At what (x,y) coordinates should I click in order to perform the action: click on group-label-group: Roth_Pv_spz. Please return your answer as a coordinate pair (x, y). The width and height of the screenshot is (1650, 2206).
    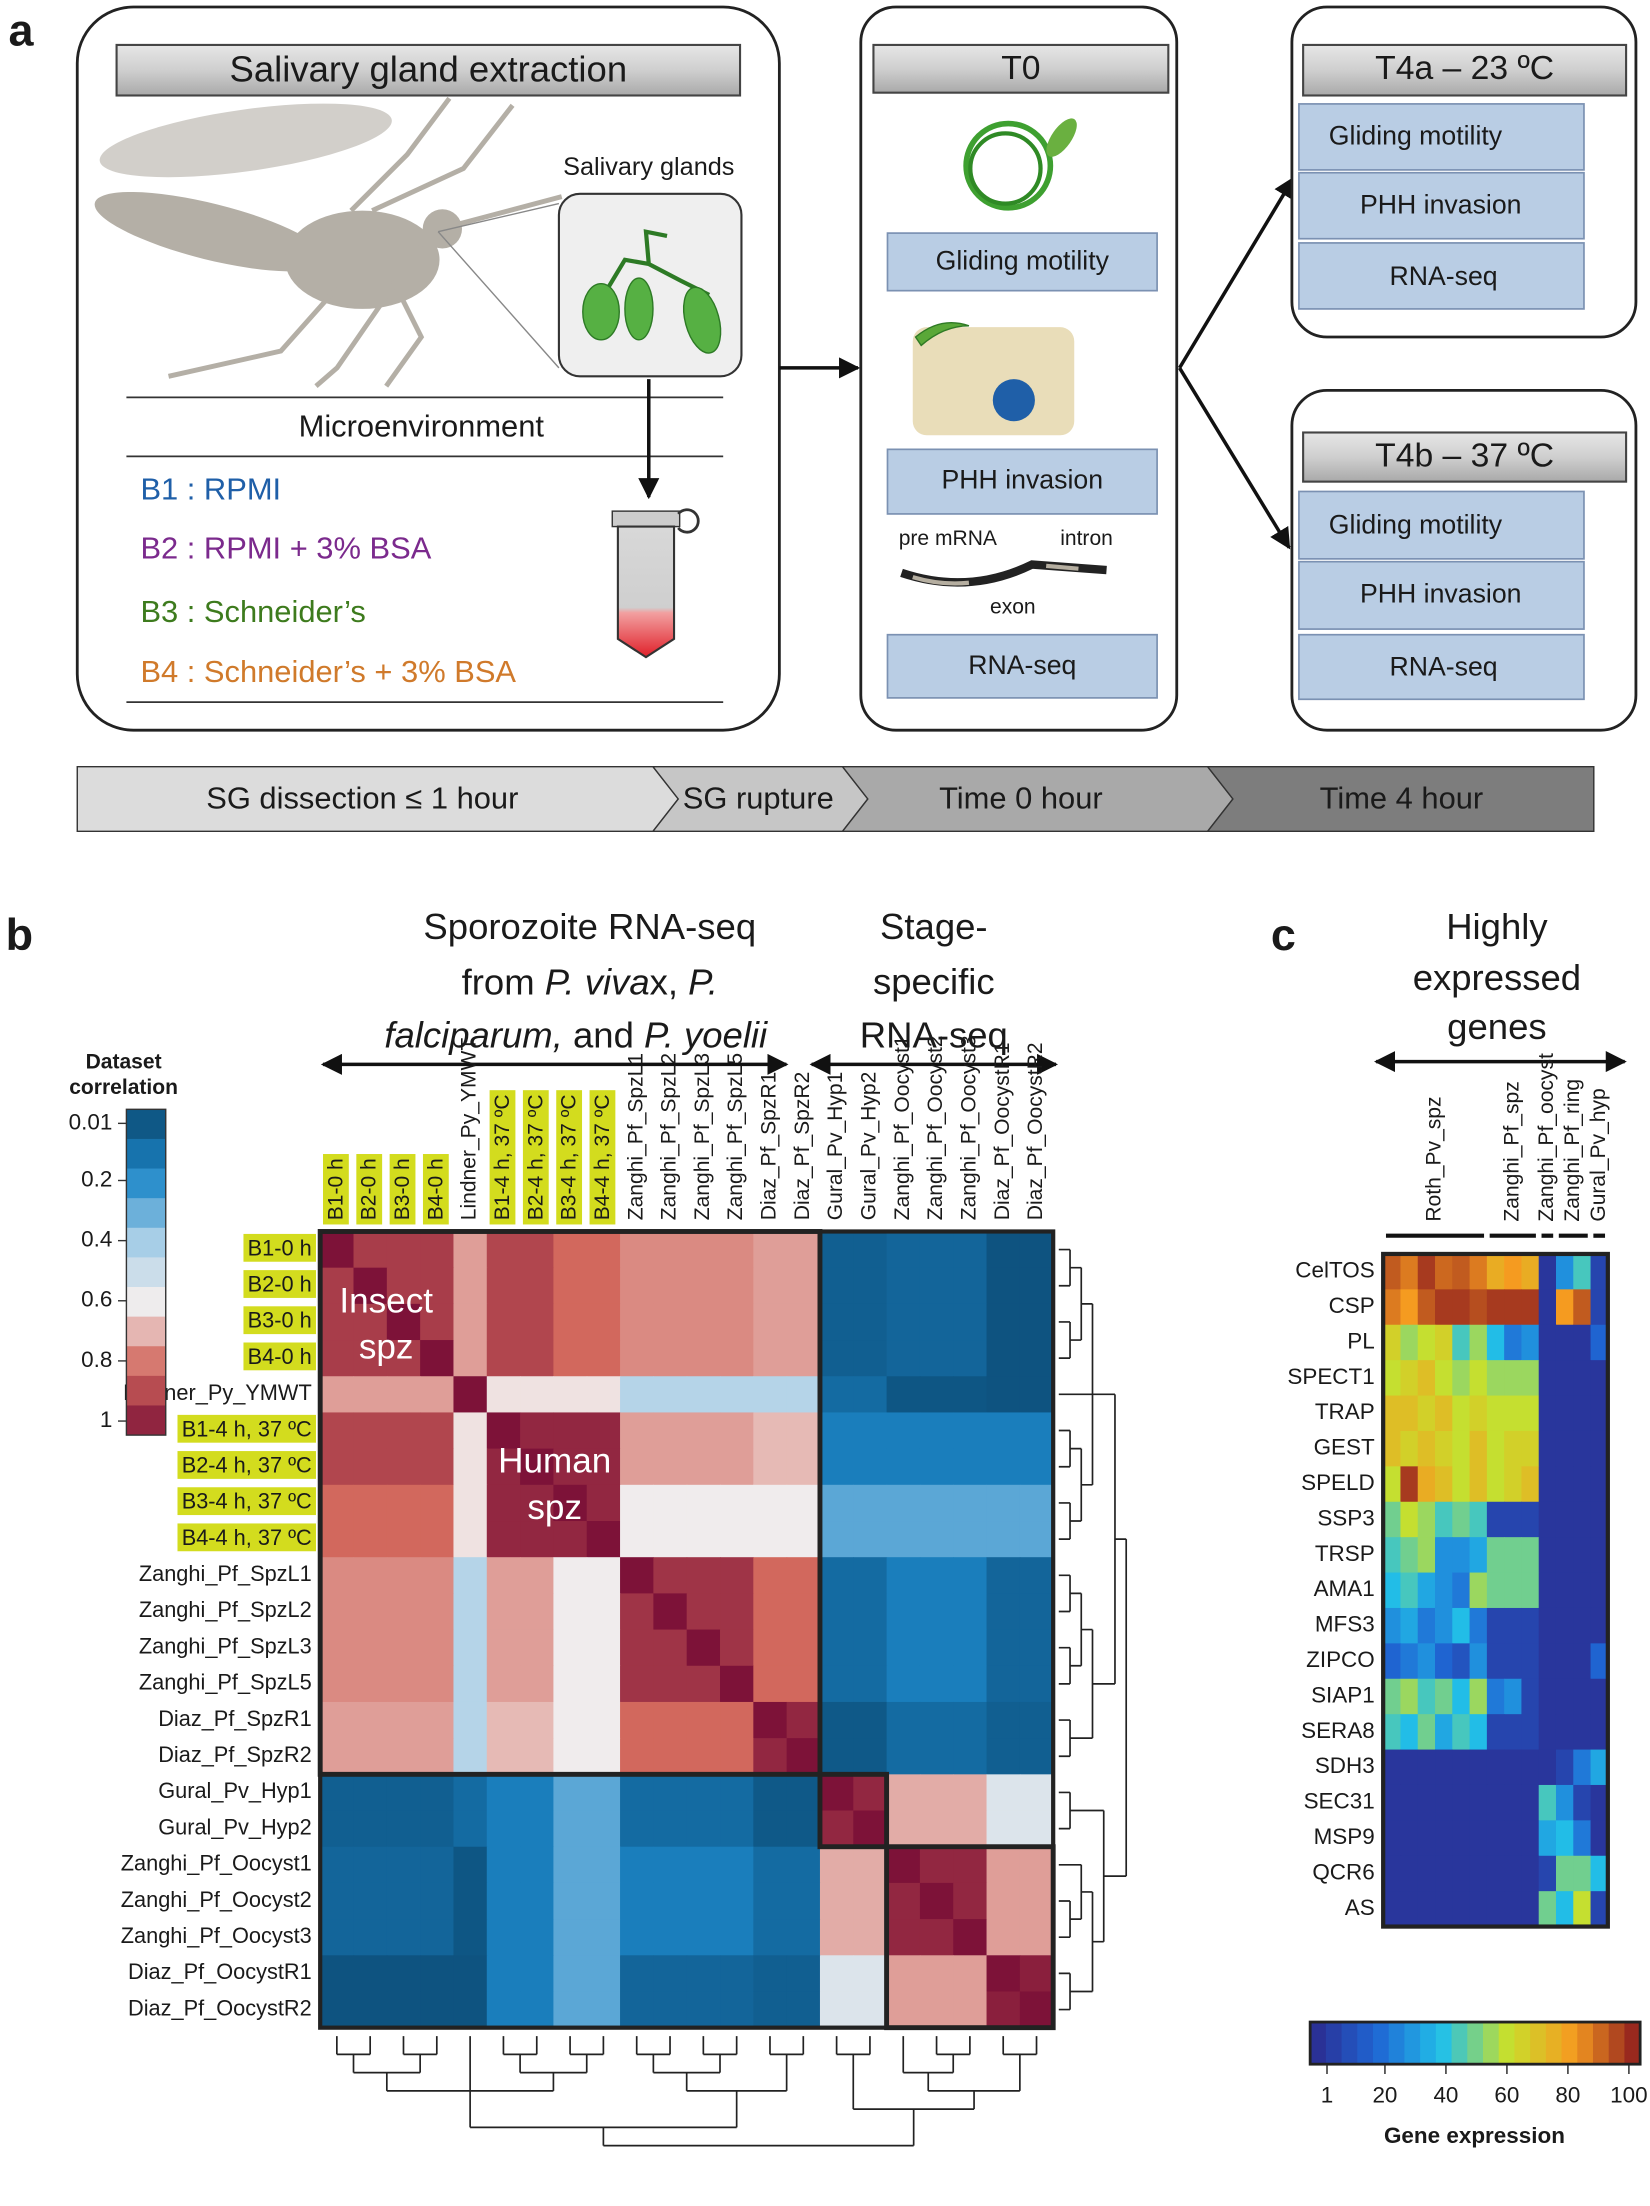
    Looking at the image, I should click on (1434, 1158).